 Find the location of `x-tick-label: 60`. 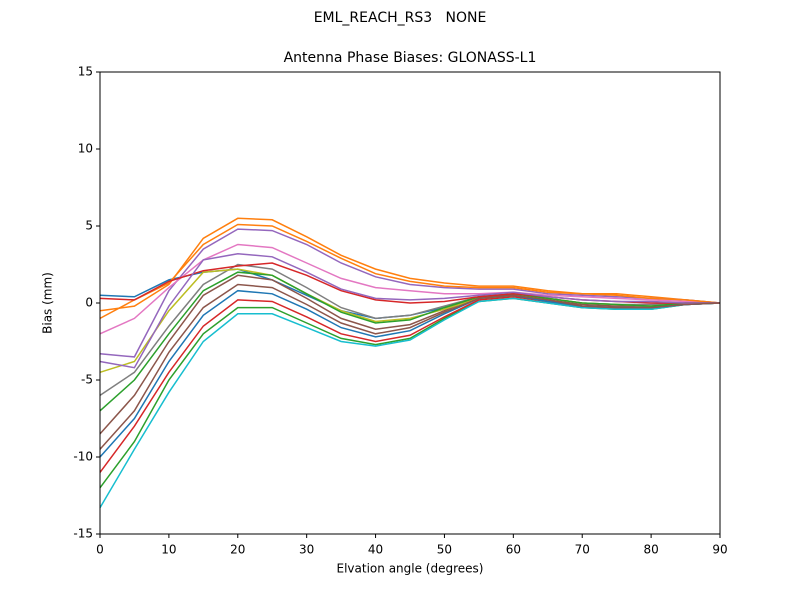

x-tick-label: 60 is located at coordinates (513, 550).